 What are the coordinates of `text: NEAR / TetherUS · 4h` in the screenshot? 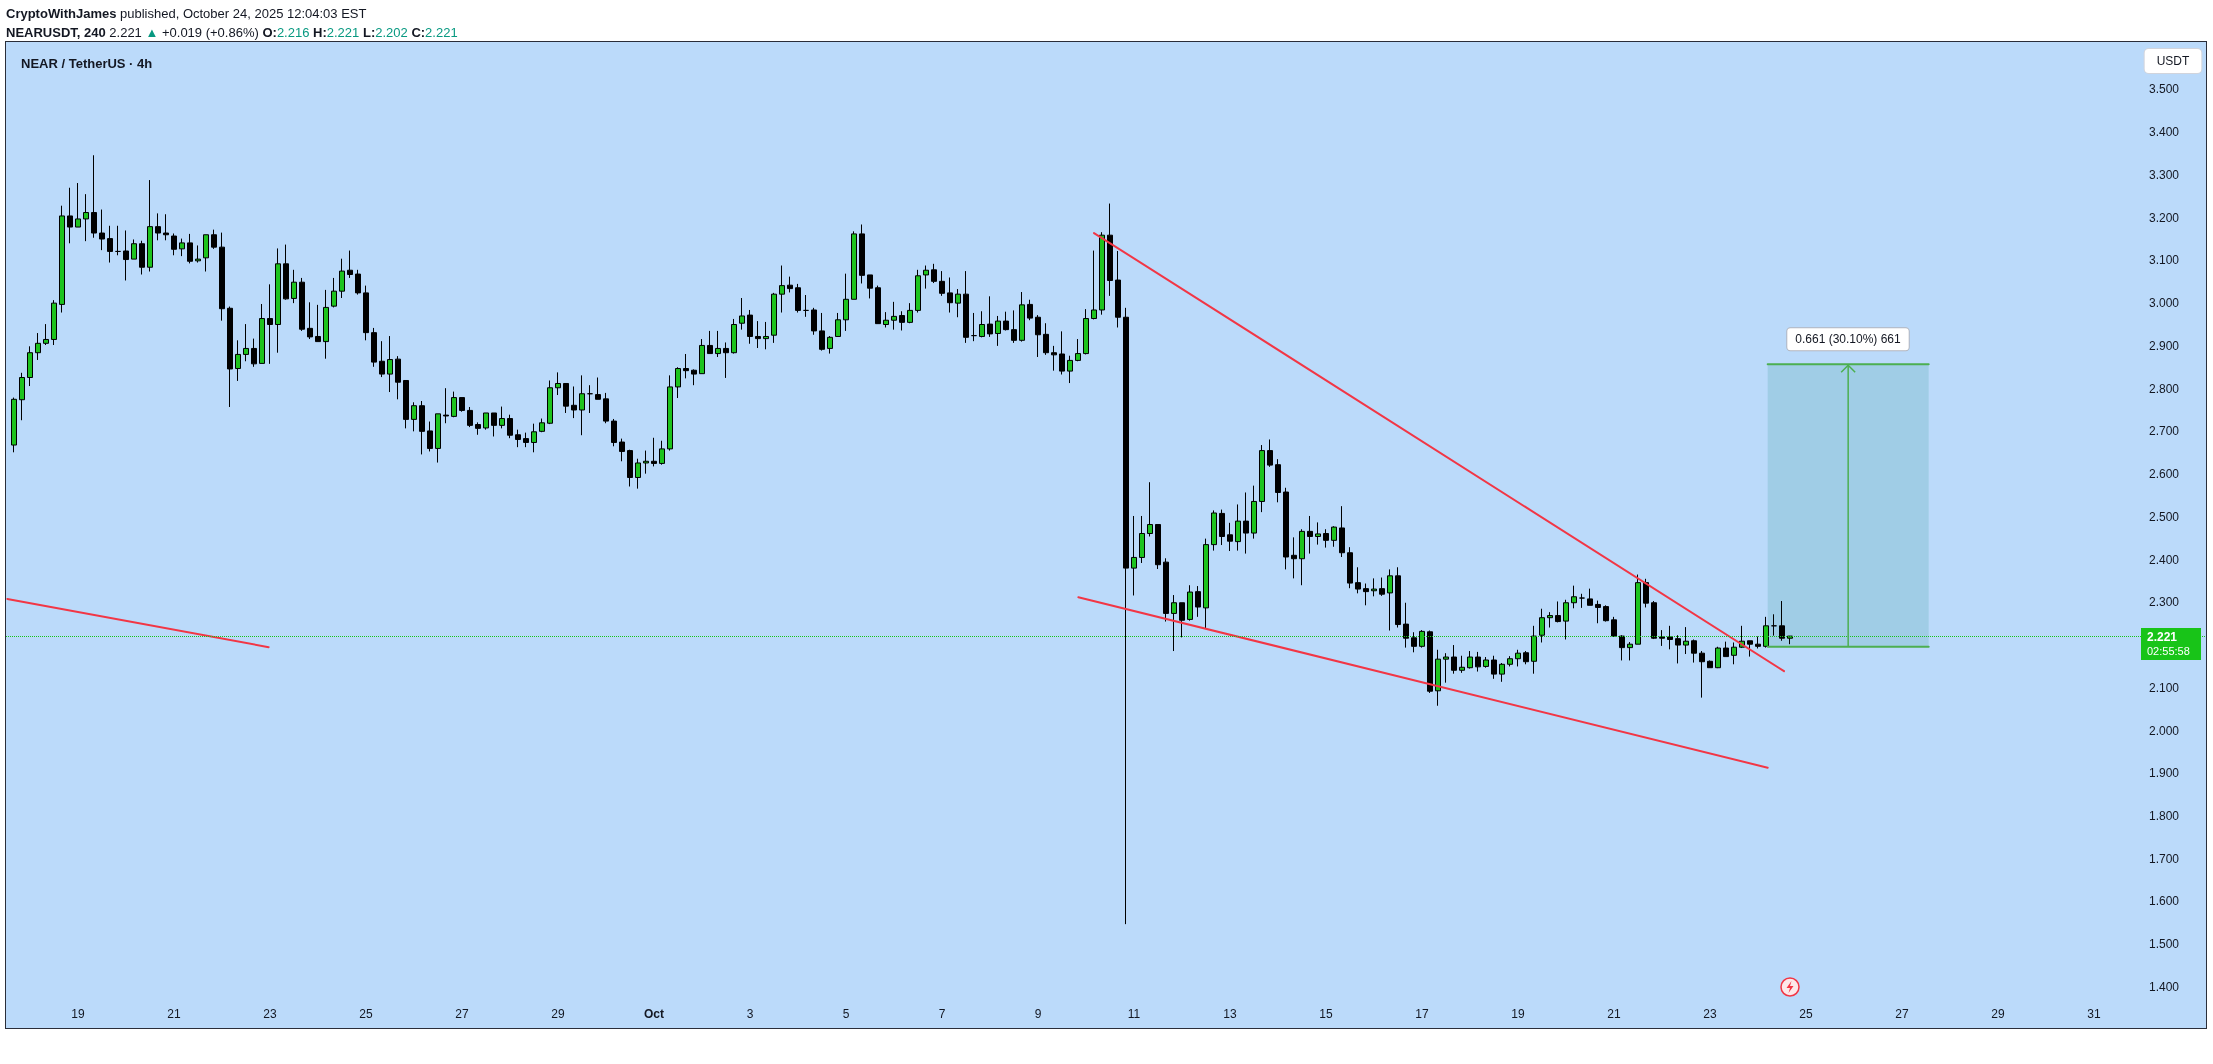 It's located at (87, 63).